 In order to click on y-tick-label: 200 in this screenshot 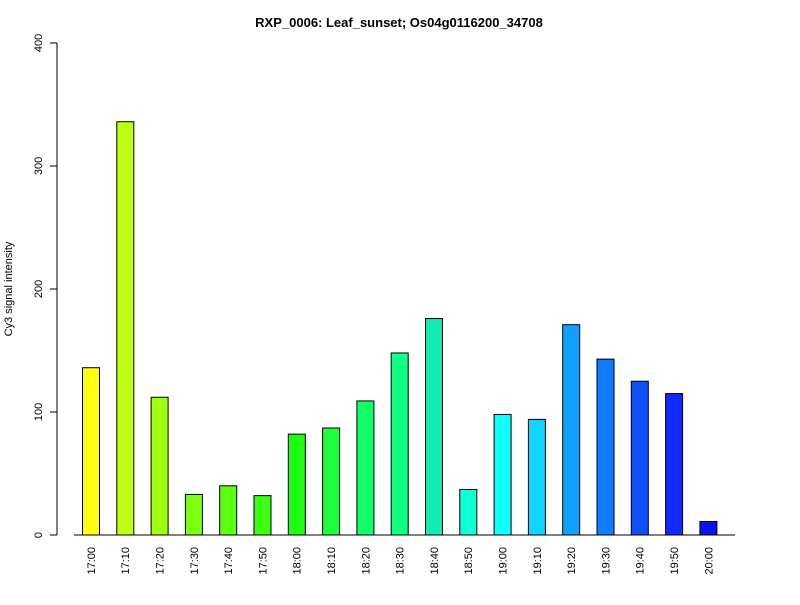, I will do `click(39, 289)`.